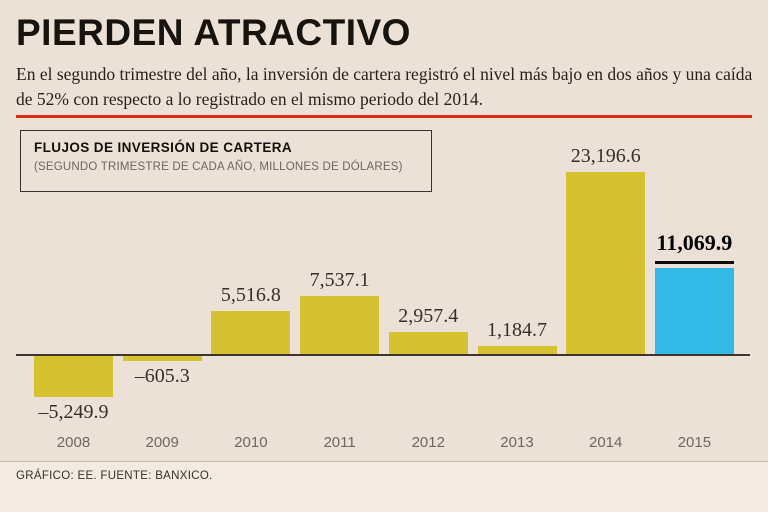  I want to click on x-axis-label: 2010, so click(251, 442).